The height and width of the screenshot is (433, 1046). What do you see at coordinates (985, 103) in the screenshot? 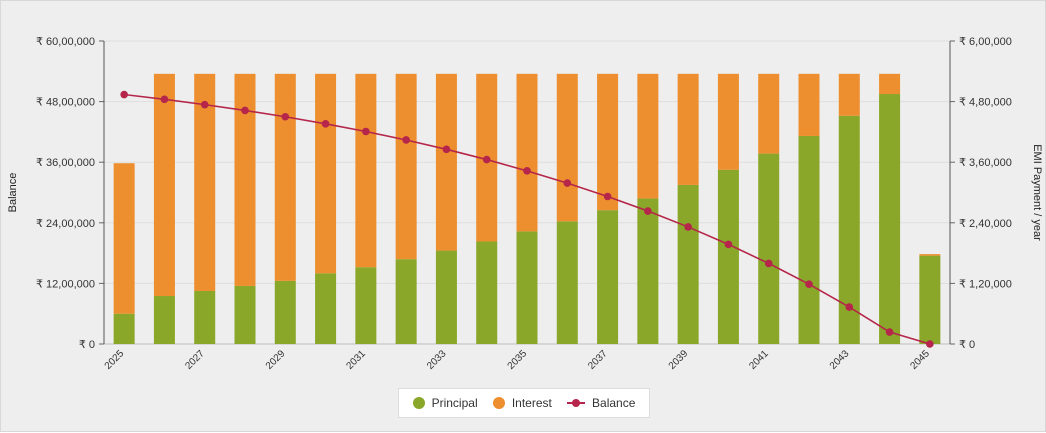
I see `right-tick-label: ₹ 4,80,000` at bounding box center [985, 103].